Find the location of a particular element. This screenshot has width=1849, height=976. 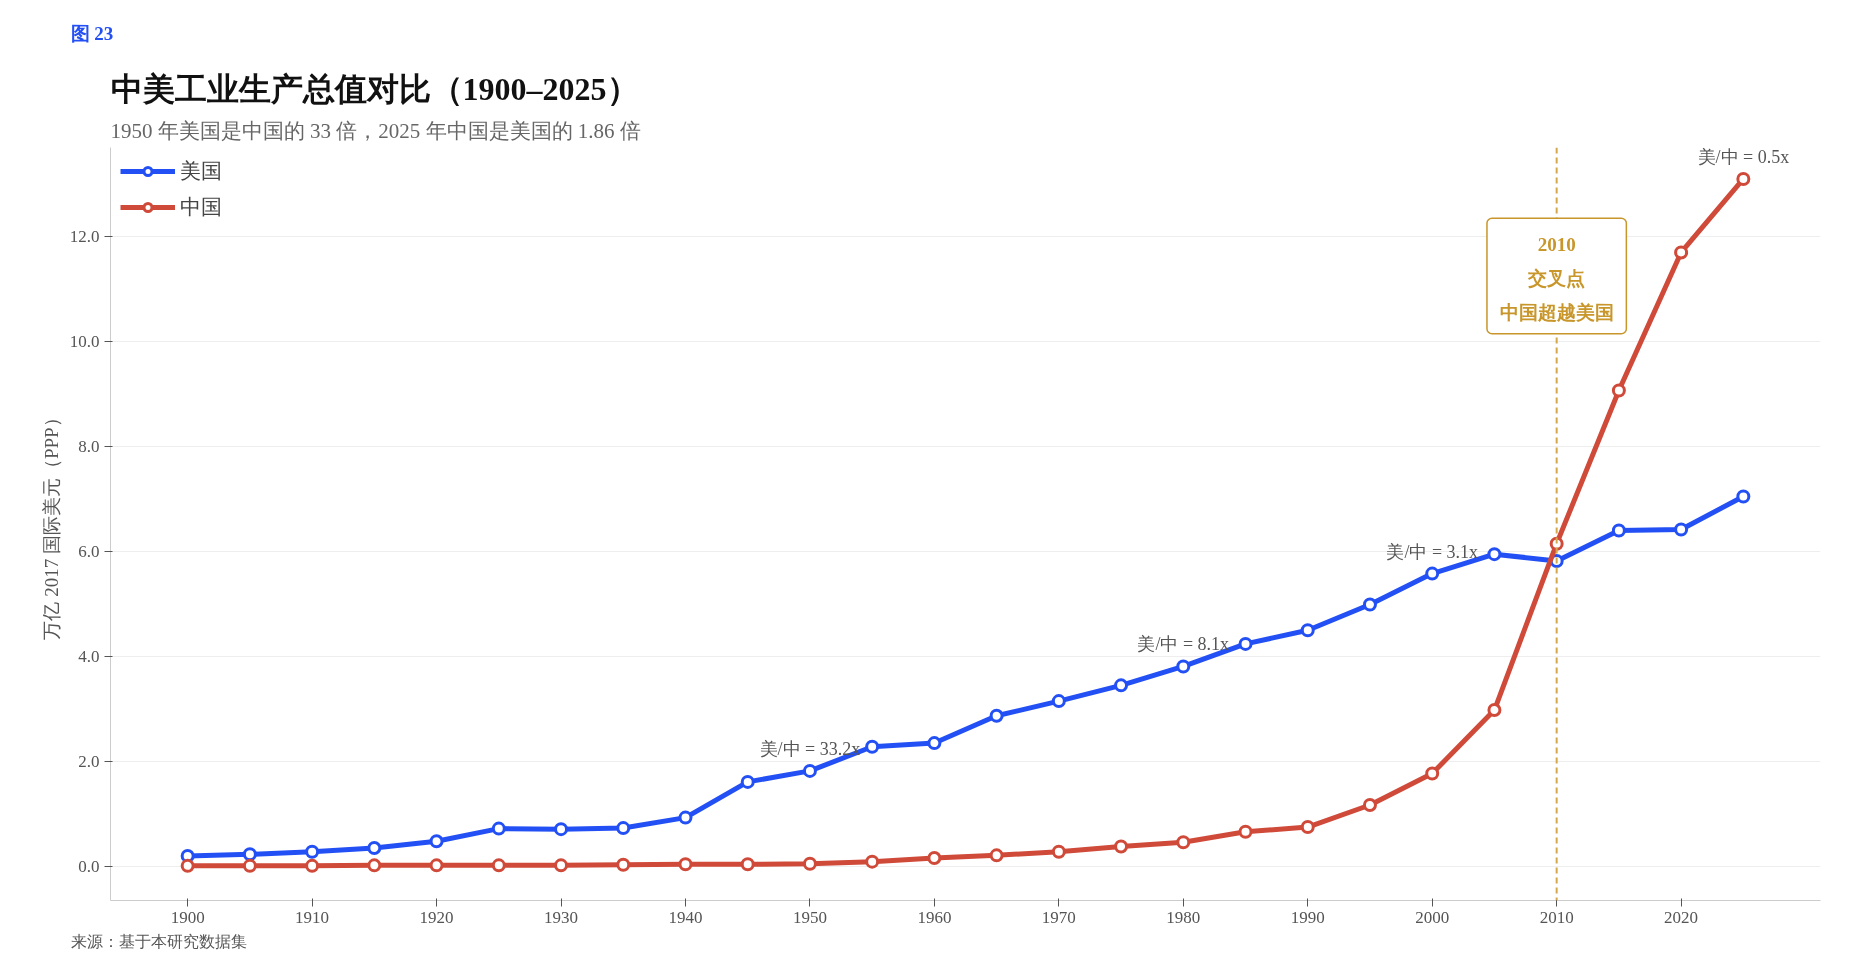

x-tick-label: 1910 is located at coordinates (312, 917).